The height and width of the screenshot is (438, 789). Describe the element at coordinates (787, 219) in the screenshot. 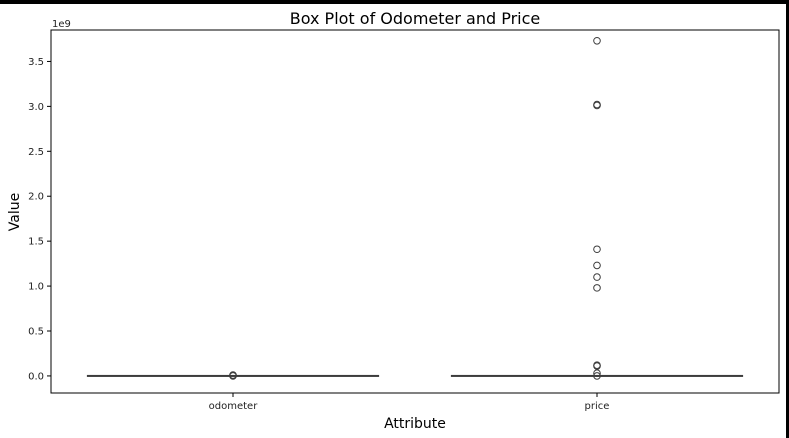

I see `right-border` at that location.